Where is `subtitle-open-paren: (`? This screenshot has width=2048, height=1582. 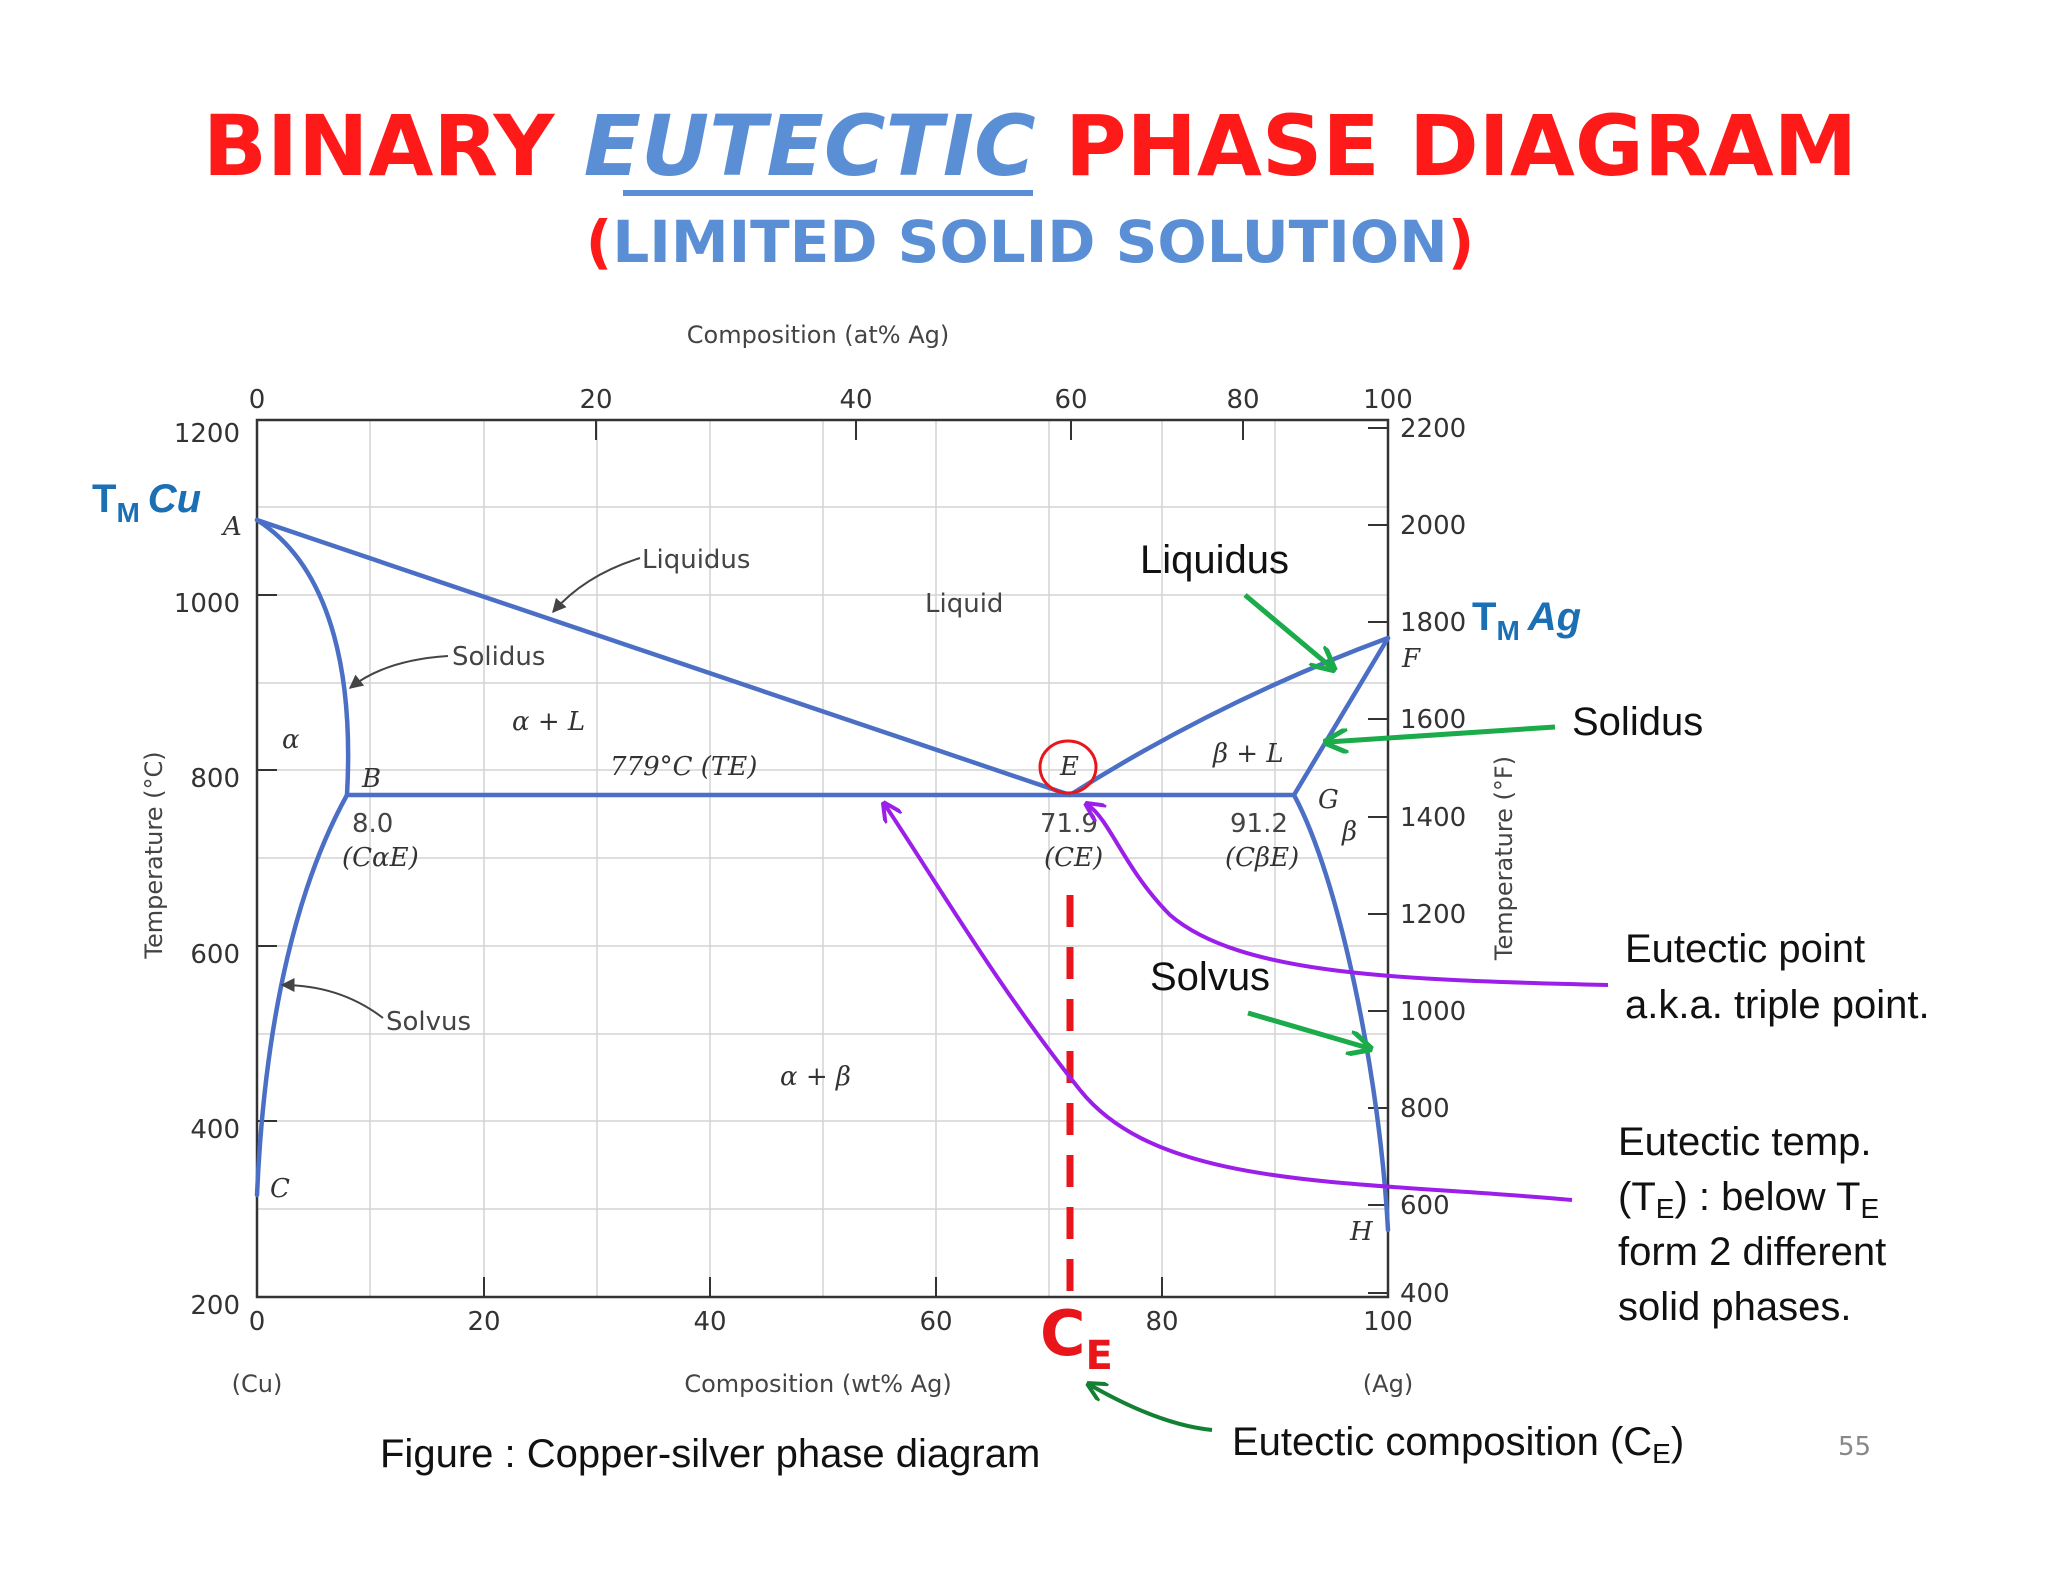 subtitle-open-paren: ( is located at coordinates (599, 242).